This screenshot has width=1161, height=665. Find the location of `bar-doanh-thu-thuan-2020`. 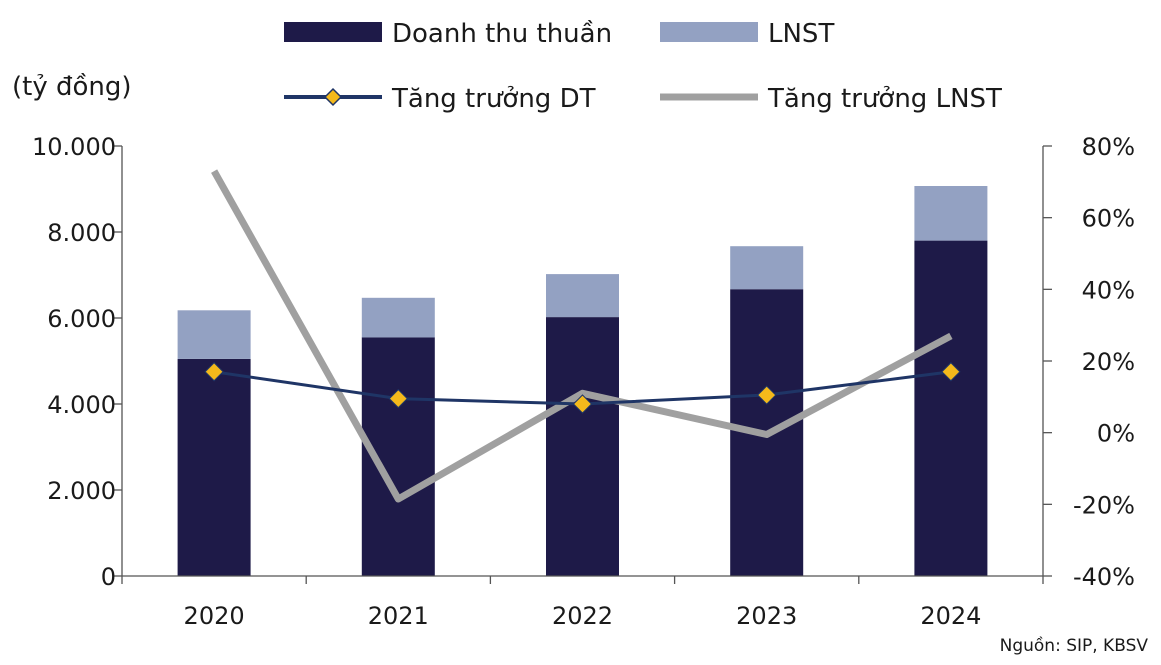

bar-doanh-thu-thuan-2020 is located at coordinates (214, 467).